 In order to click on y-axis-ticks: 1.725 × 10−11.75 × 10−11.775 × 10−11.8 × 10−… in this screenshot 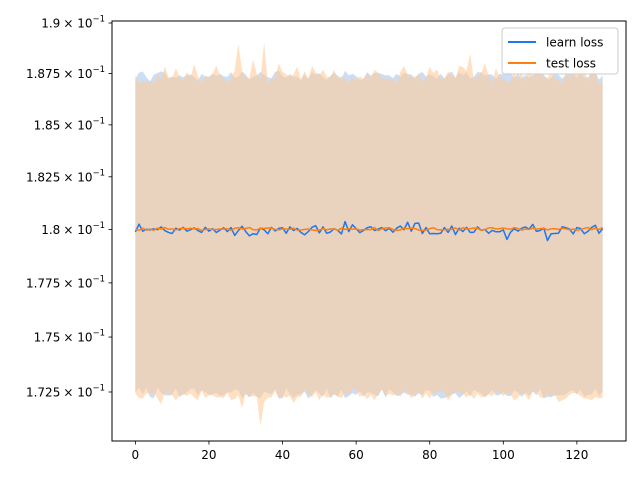, I will do `click(69, 207)`.